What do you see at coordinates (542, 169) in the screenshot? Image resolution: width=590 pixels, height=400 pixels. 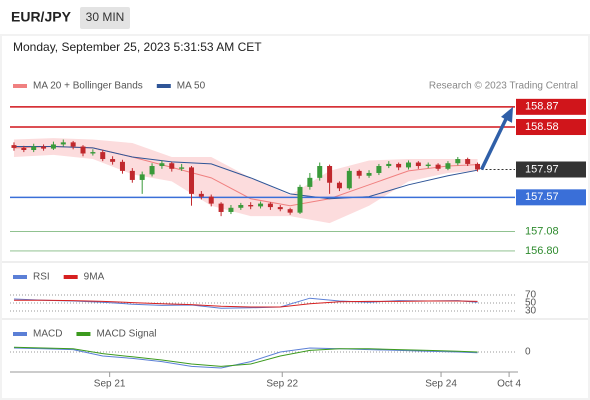 I see `last-price-label: 157.97` at bounding box center [542, 169].